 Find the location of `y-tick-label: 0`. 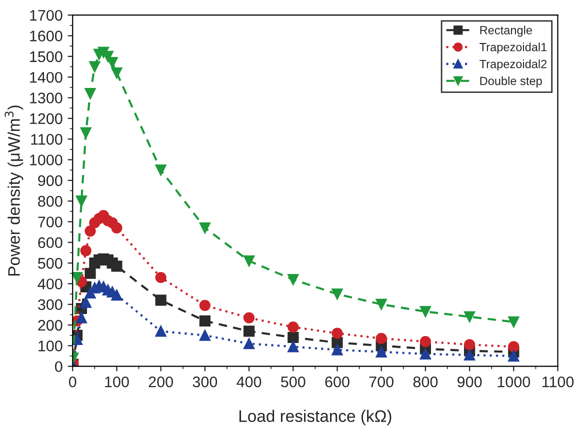

y-tick-label: 0 is located at coordinates (58, 366).